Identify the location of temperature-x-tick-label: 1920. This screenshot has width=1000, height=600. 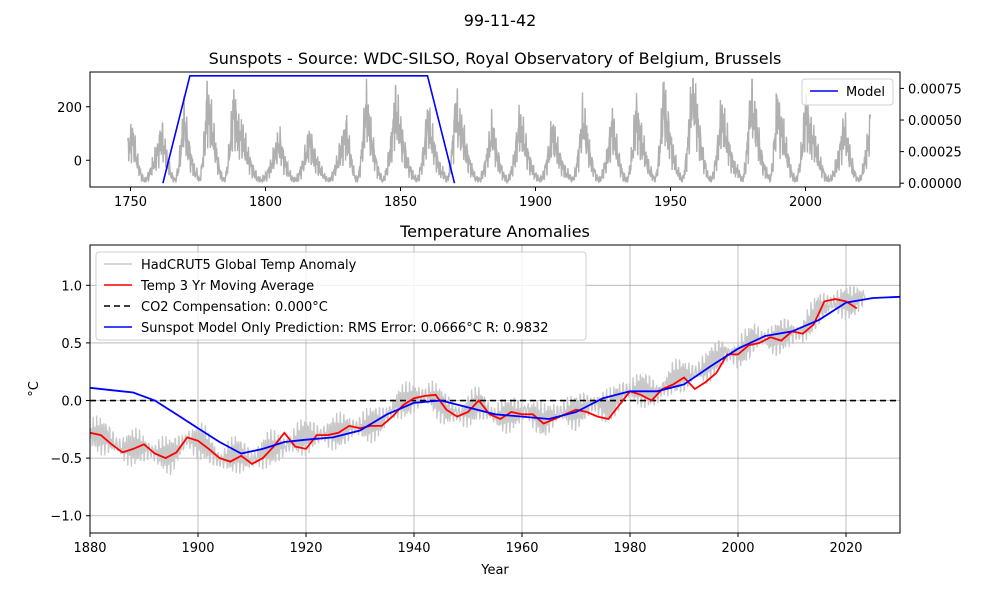
(305, 548).